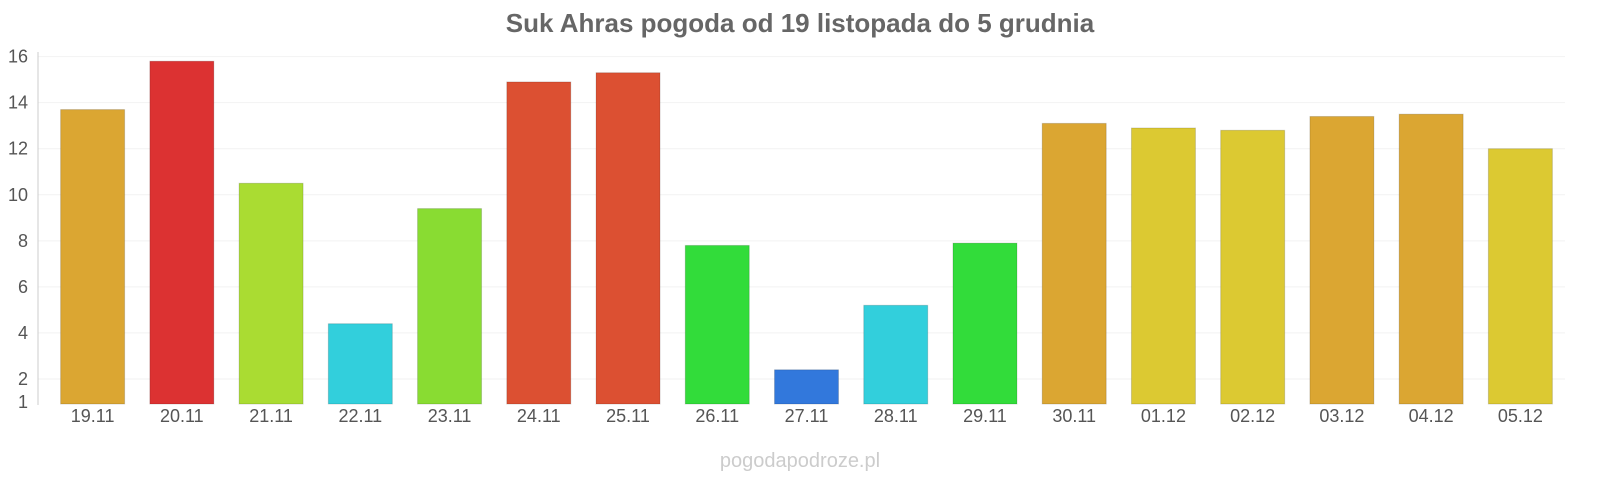 The height and width of the screenshot is (480, 1600). Describe the element at coordinates (800, 461) in the screenshot. I see `watermark: pogodapodroze.pl` at that location.